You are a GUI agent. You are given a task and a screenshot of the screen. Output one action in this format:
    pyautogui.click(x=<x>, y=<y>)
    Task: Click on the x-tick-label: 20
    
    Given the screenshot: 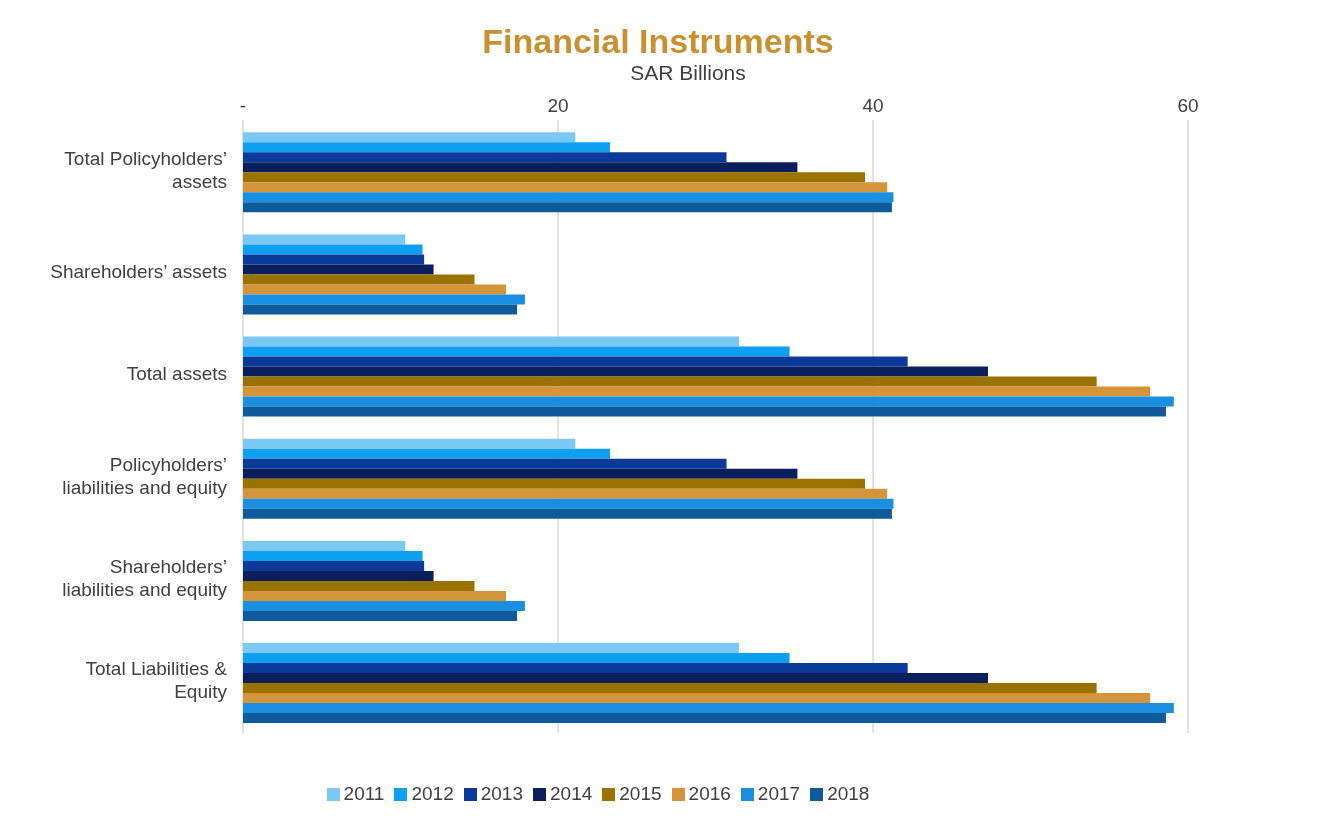 What is the action you would take?
    pyautogui.click(x=558, y=105)
    